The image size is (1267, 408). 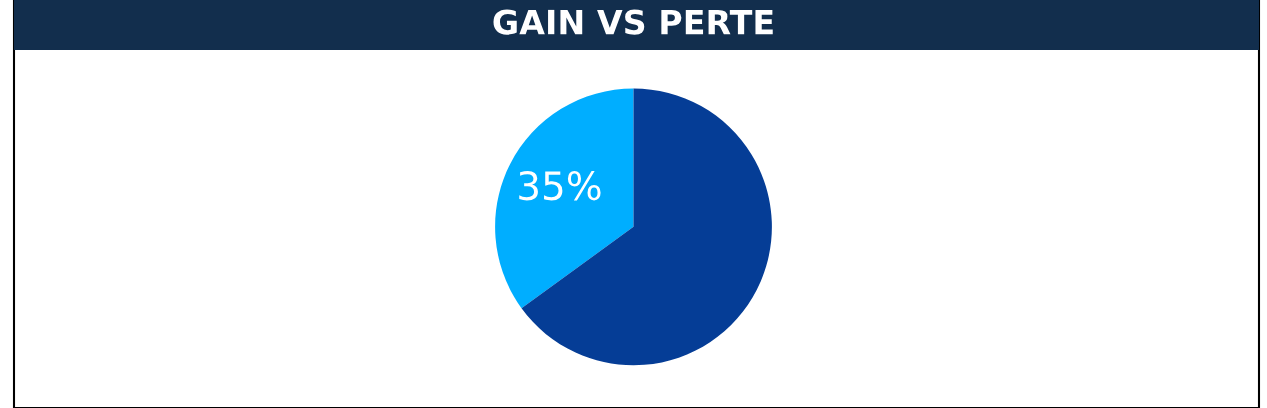 I want to click on data-label: 35%, so click(x=560, y=186).